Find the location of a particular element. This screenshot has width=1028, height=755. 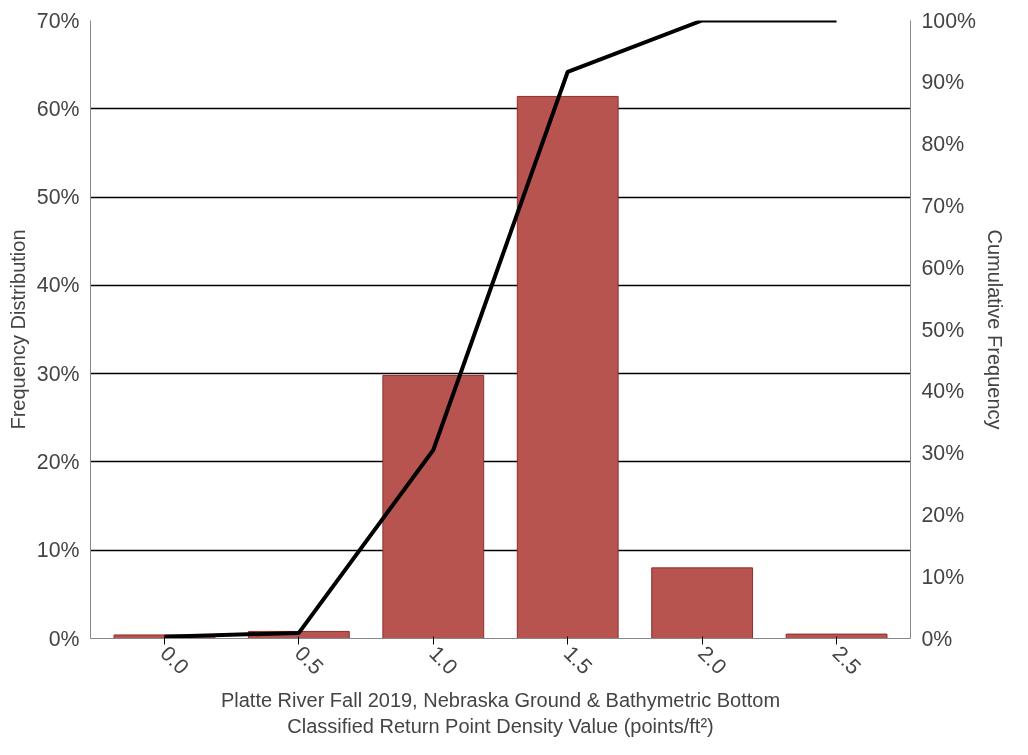

y2-tick-label: 30% is located at coordinates (943, 453).